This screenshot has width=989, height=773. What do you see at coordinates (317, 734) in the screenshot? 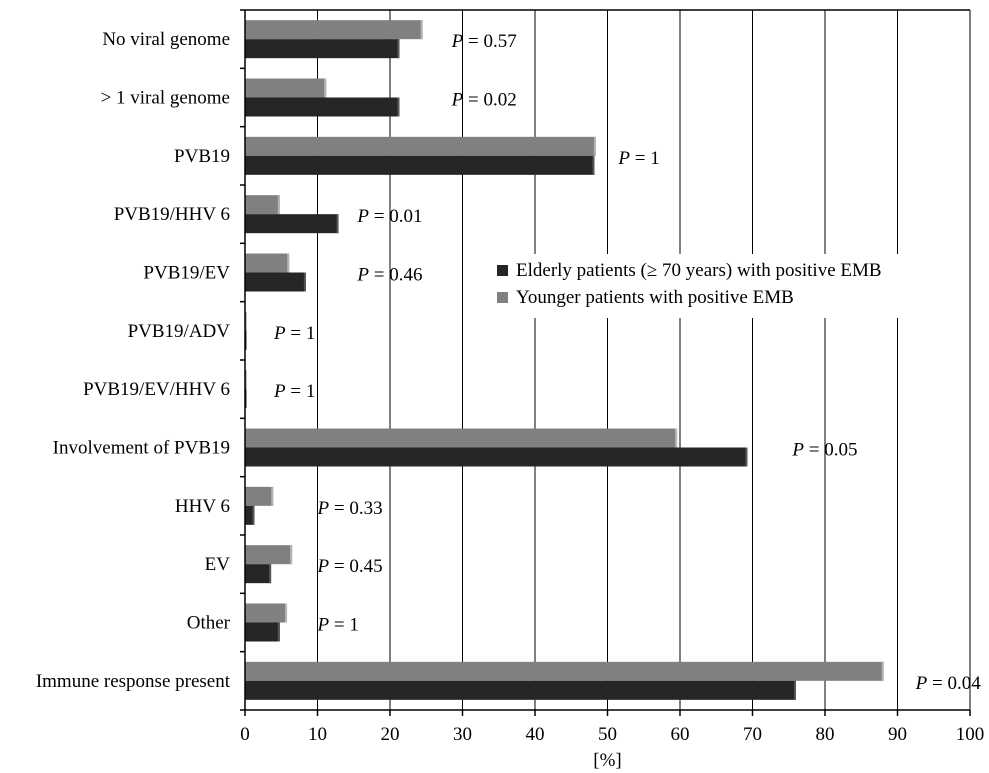
I see `x-tick-label-10: 10` at bounding box center [317, 734].